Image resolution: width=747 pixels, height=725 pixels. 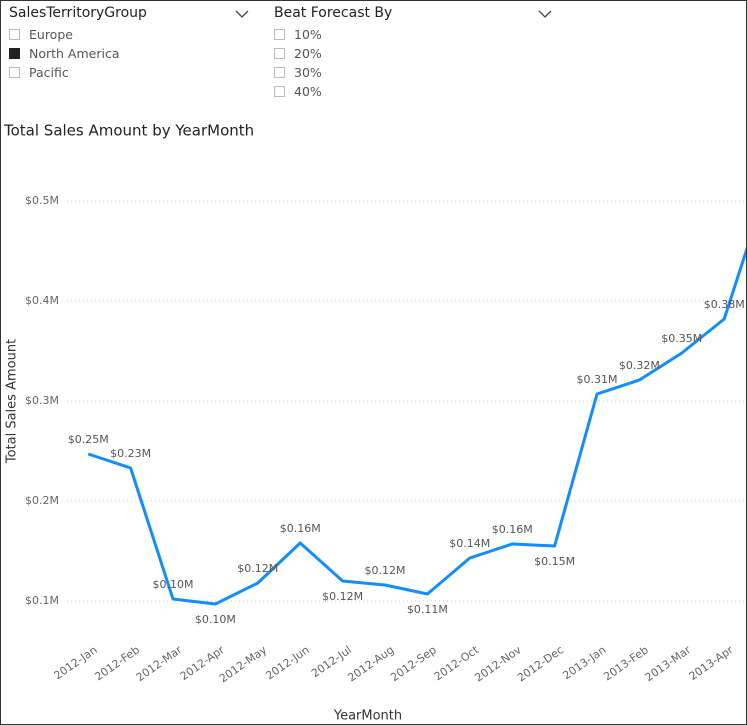 I want to click on slicer-item: Europe, so click(x=129, y=34).